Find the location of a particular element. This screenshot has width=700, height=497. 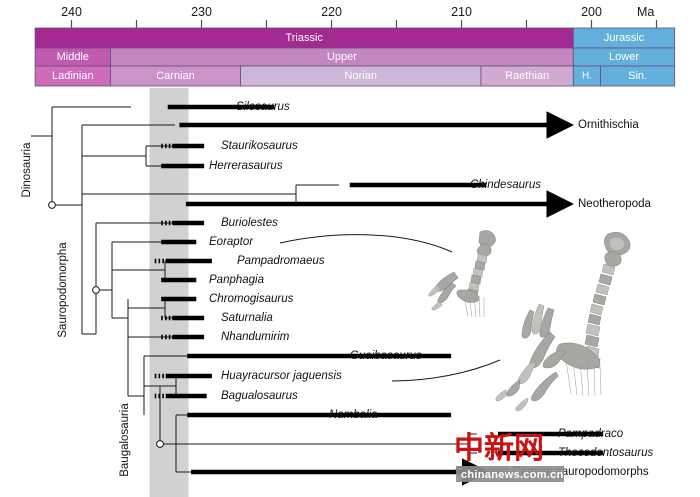

axis-tick-label-200: 200 is located at coordinates (591, 12).